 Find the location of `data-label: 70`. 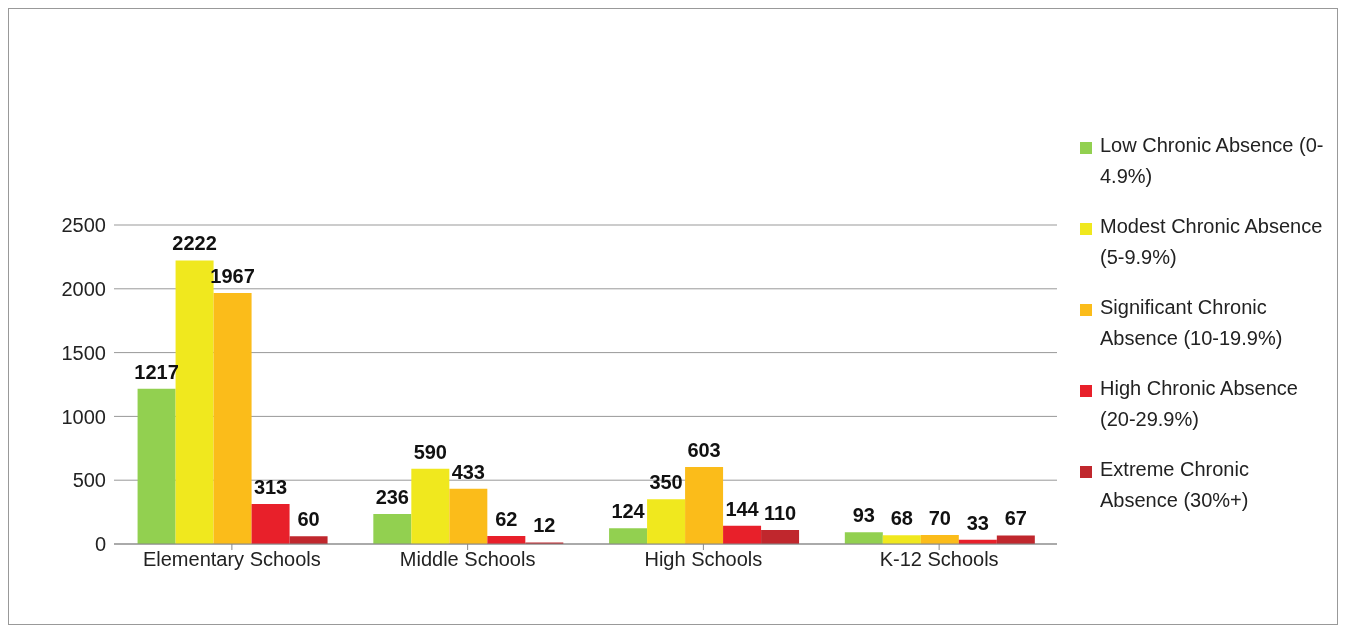

data-label: 70 is located at coordinates (939, 518).